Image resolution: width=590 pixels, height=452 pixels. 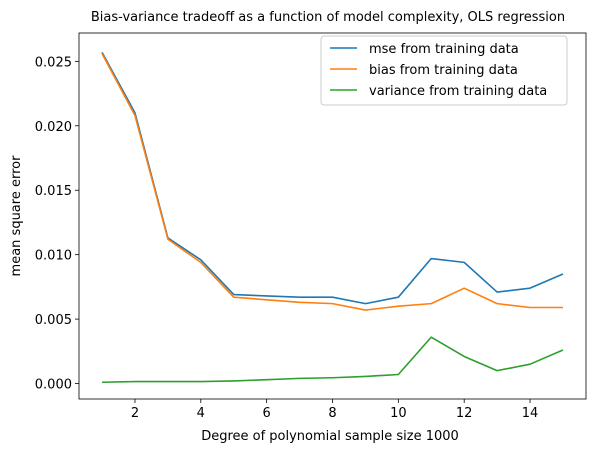 I want to click on y-tick-label: 0.025, so click(x=53, y=62).